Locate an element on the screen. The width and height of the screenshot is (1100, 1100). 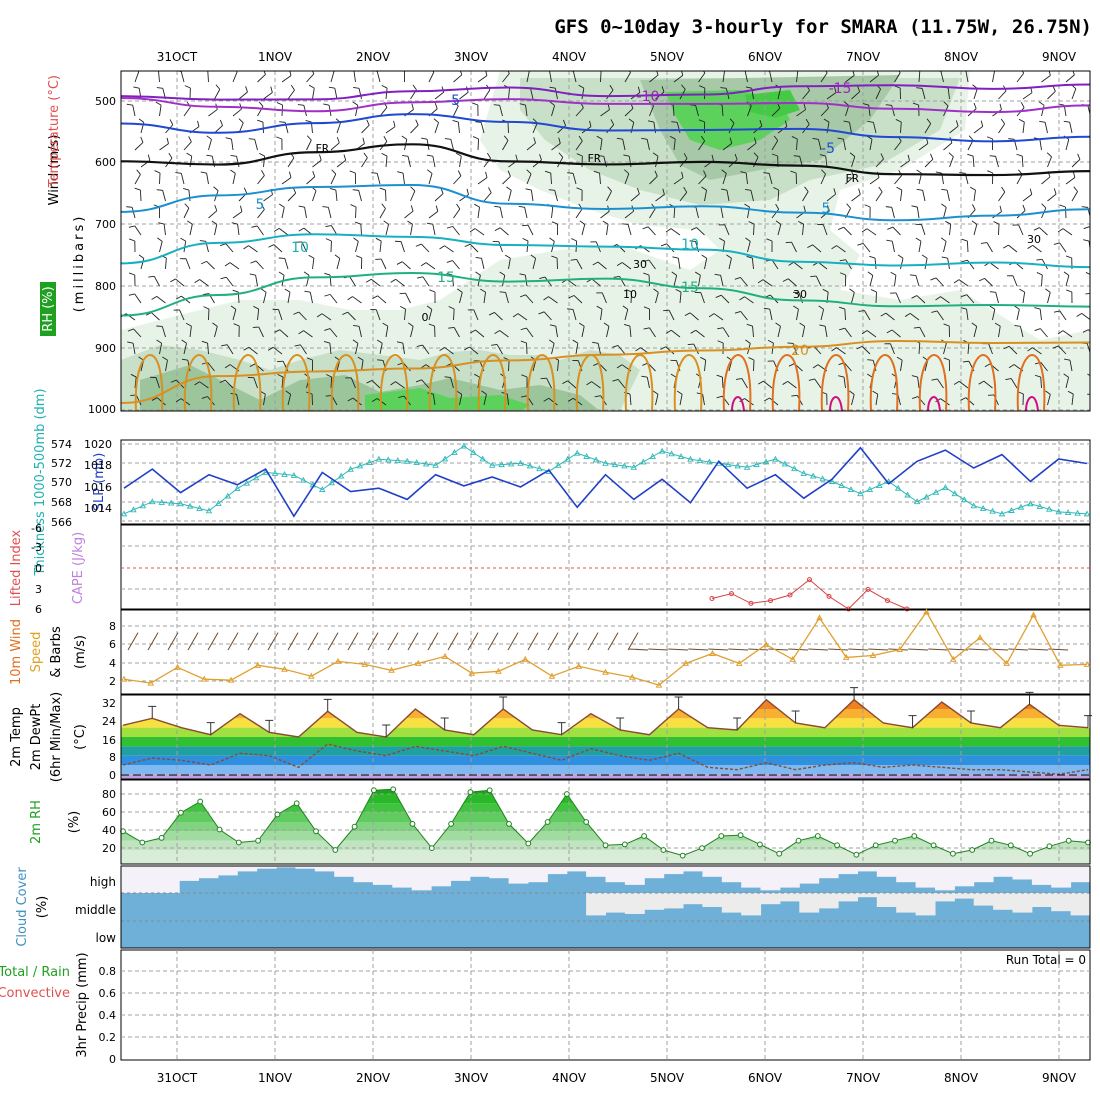
slp-line is located at coordinates (605, 482).